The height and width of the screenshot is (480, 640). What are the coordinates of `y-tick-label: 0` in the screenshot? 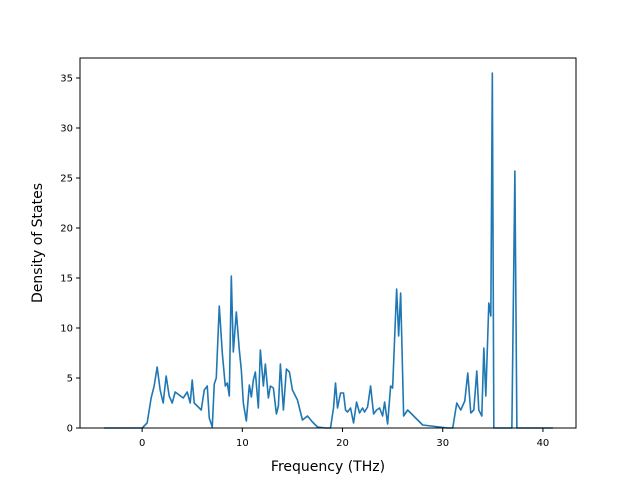 It's located at (70, 429).